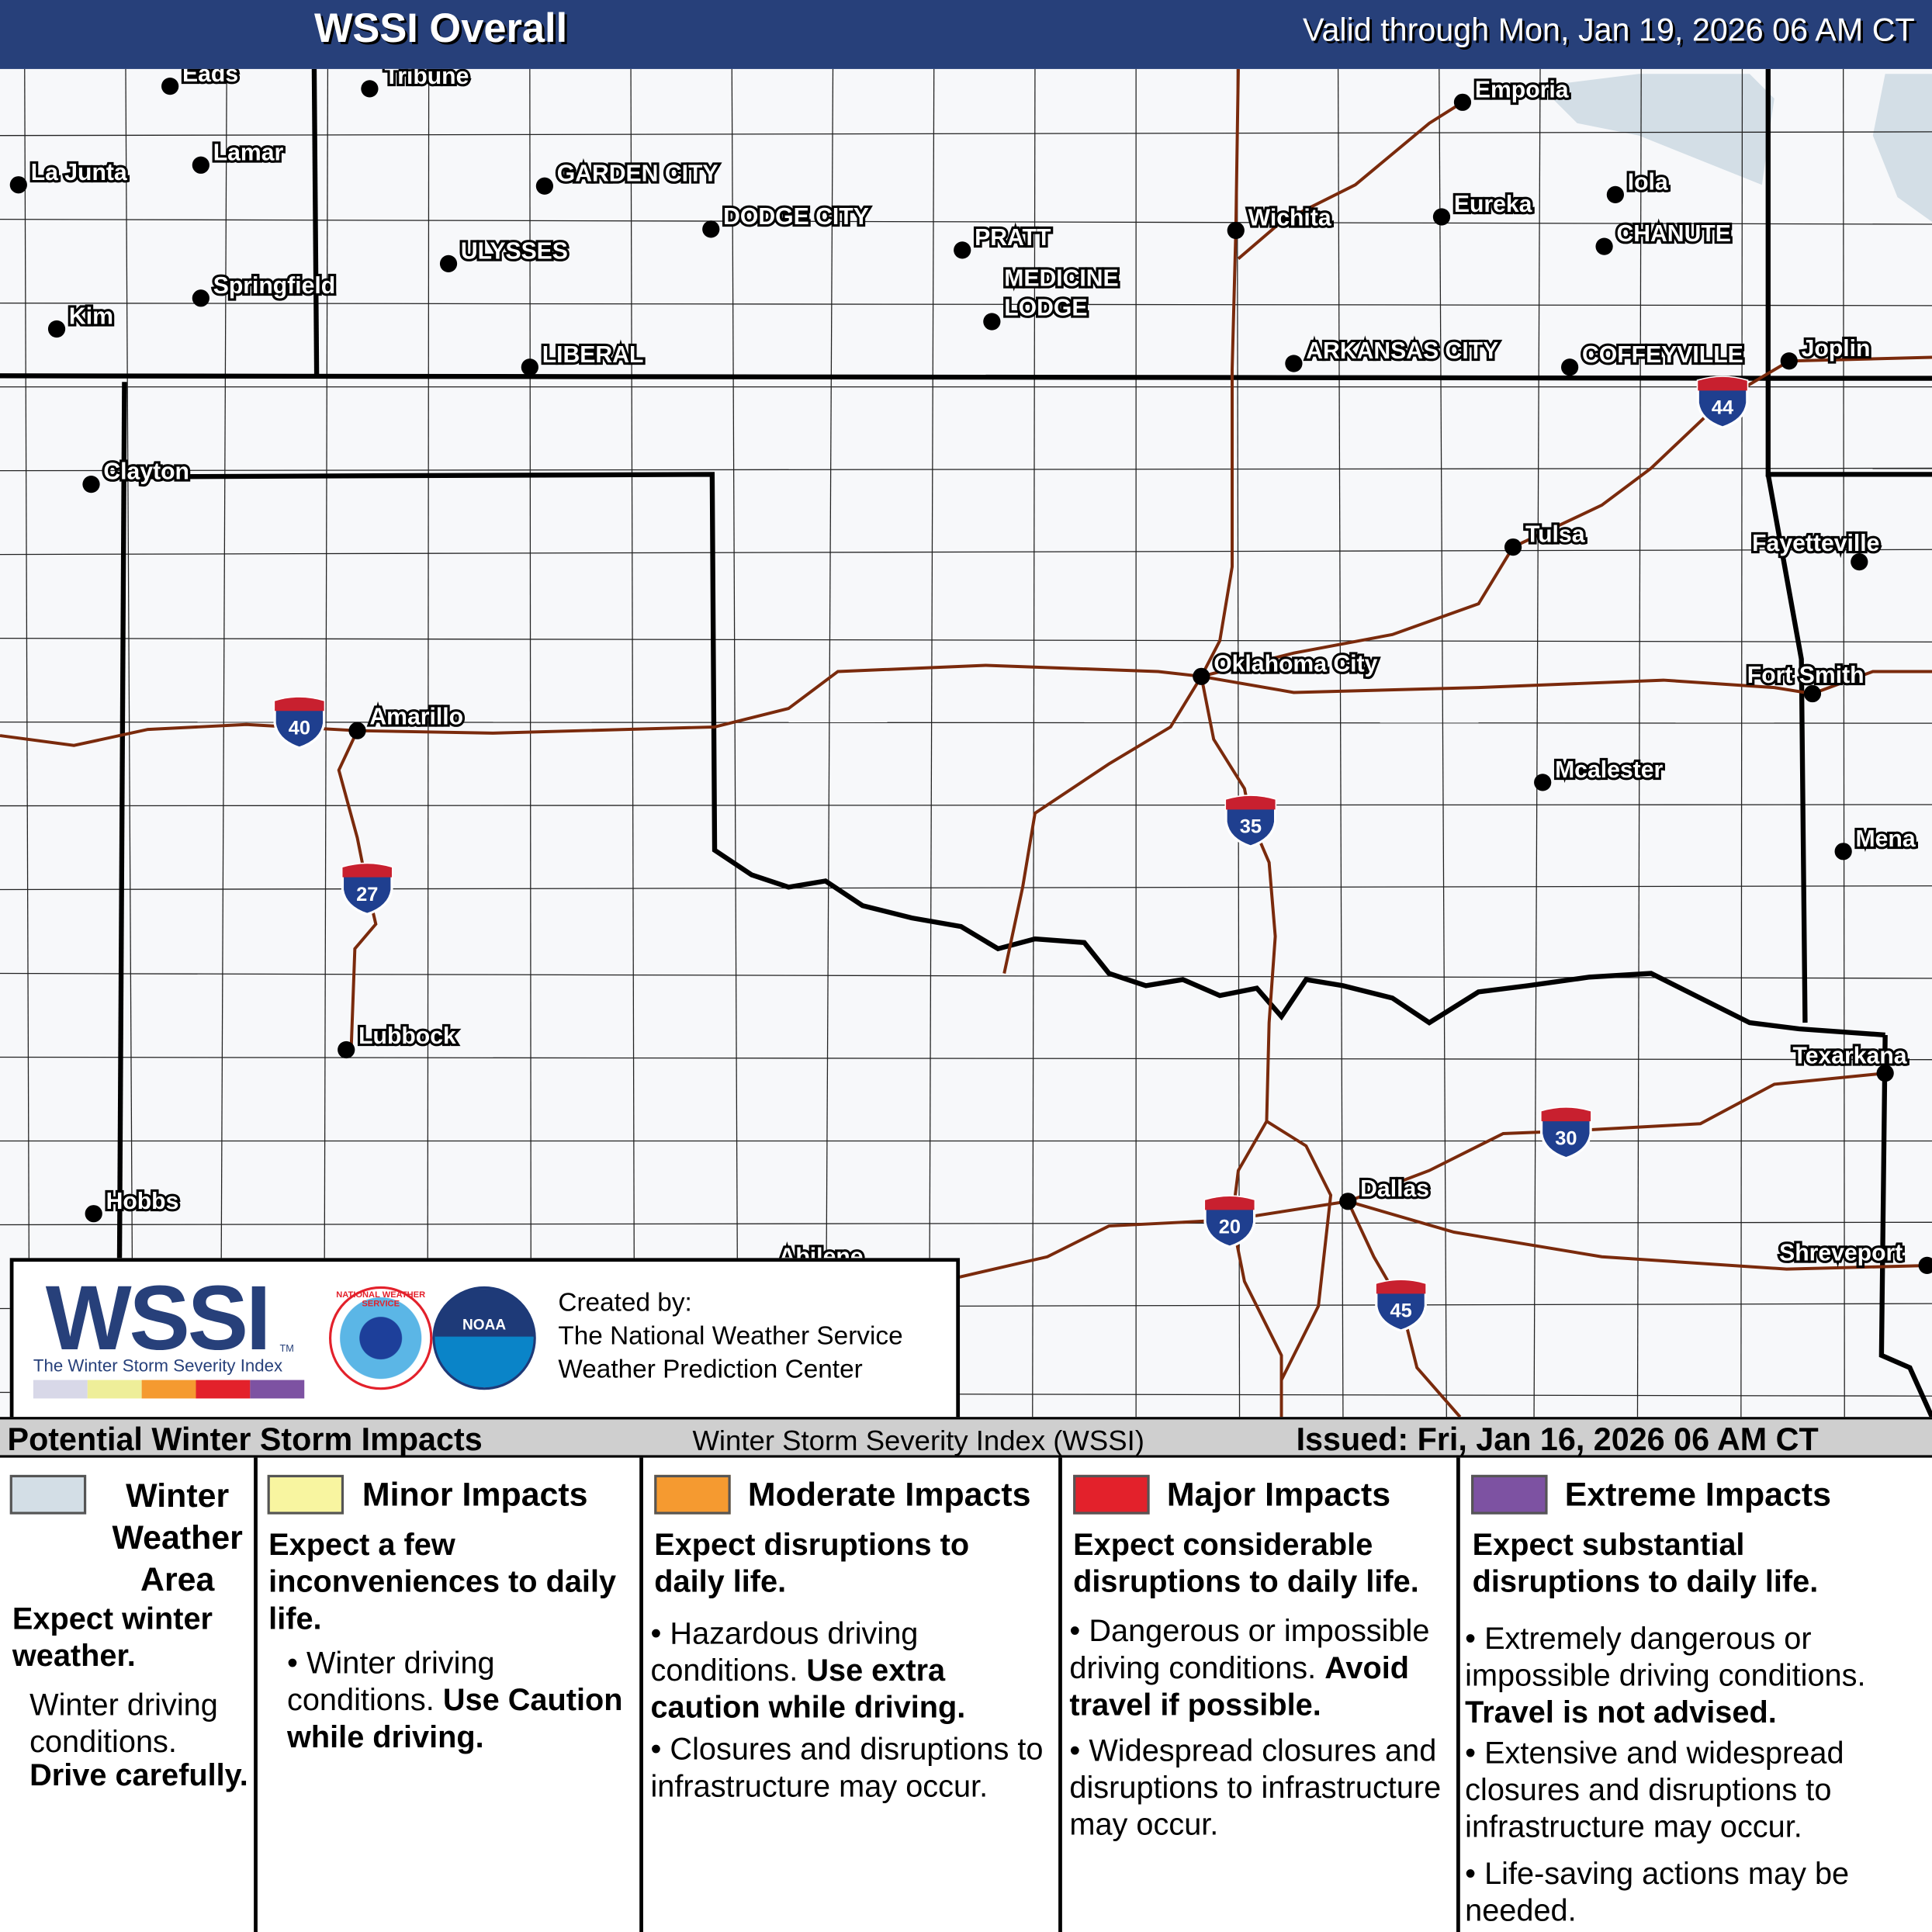 This screenshot has height=1932, width=1932. I want to click on interstate-shield: 45, so click(1401, 1305).